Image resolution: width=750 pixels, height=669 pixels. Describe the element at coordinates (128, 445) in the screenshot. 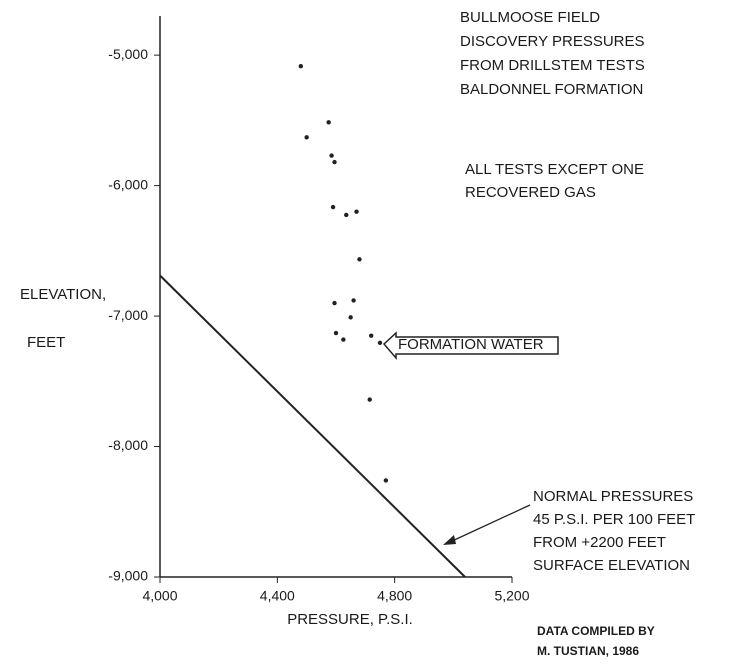

I see `y-tick-label: -8,000` at that location.